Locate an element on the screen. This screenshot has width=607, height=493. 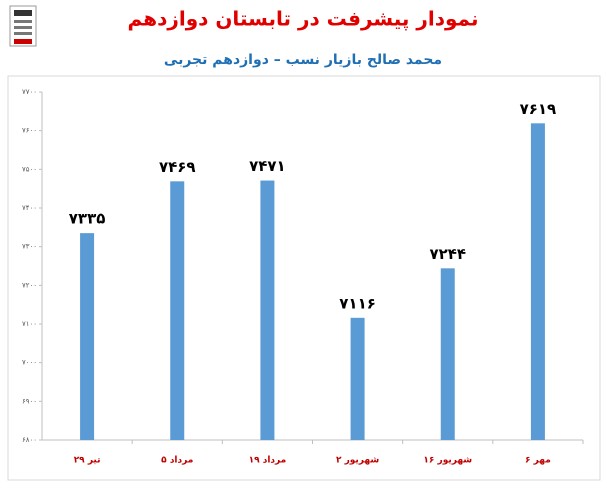
x-tick-label: ۶ مهر is located at coordinates (538, 461).